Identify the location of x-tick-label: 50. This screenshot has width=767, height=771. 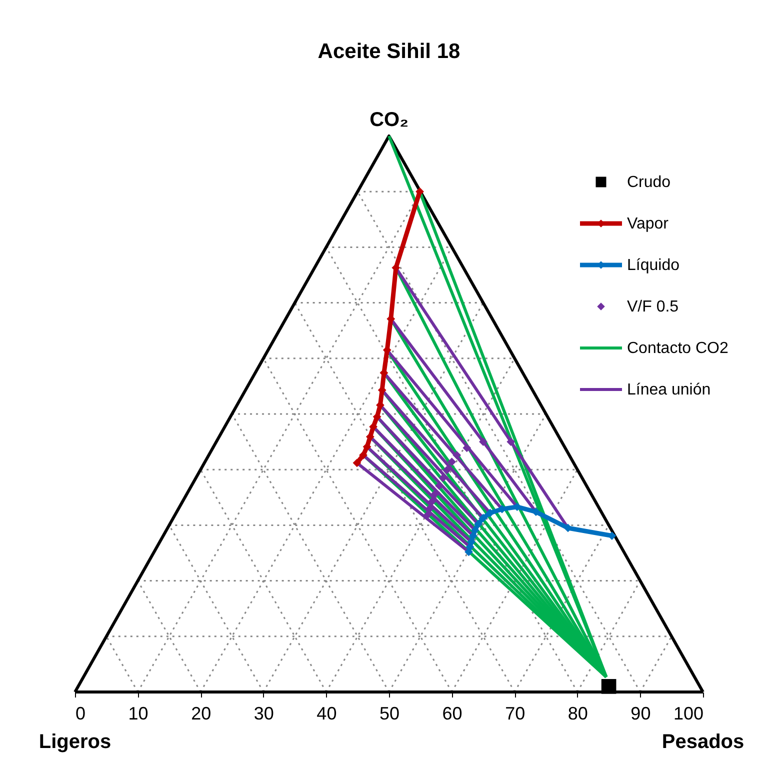
(389, 714).